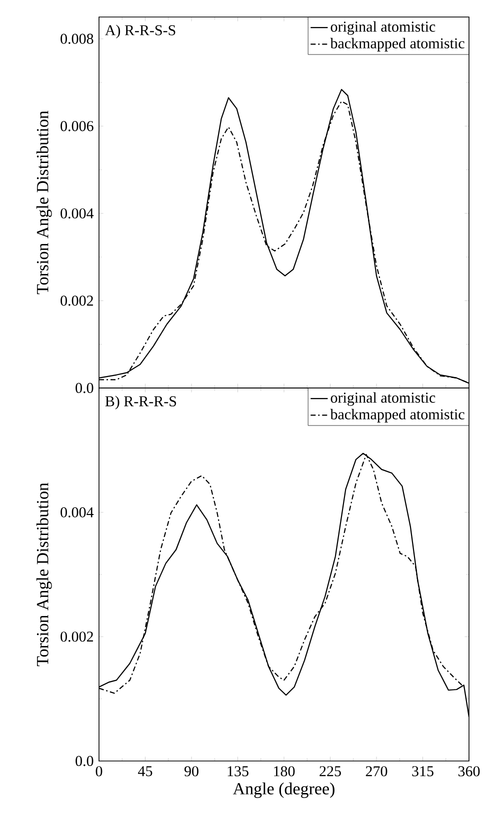 This screenshot has height=813, width=485. Describe the element at coordinates (191, 771) in the screenshot. I see `x-tick-label: 90` at that location.